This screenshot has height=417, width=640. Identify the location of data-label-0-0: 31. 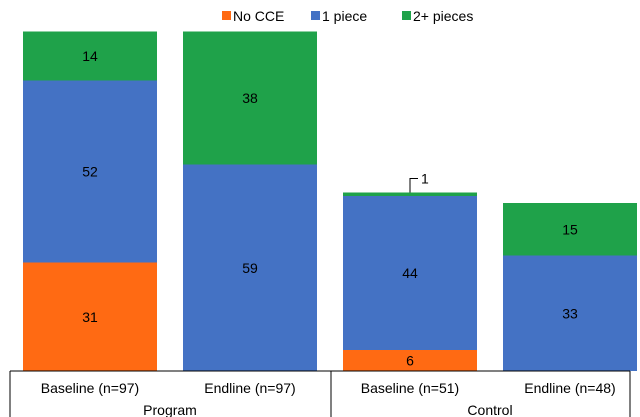
(90, 317).